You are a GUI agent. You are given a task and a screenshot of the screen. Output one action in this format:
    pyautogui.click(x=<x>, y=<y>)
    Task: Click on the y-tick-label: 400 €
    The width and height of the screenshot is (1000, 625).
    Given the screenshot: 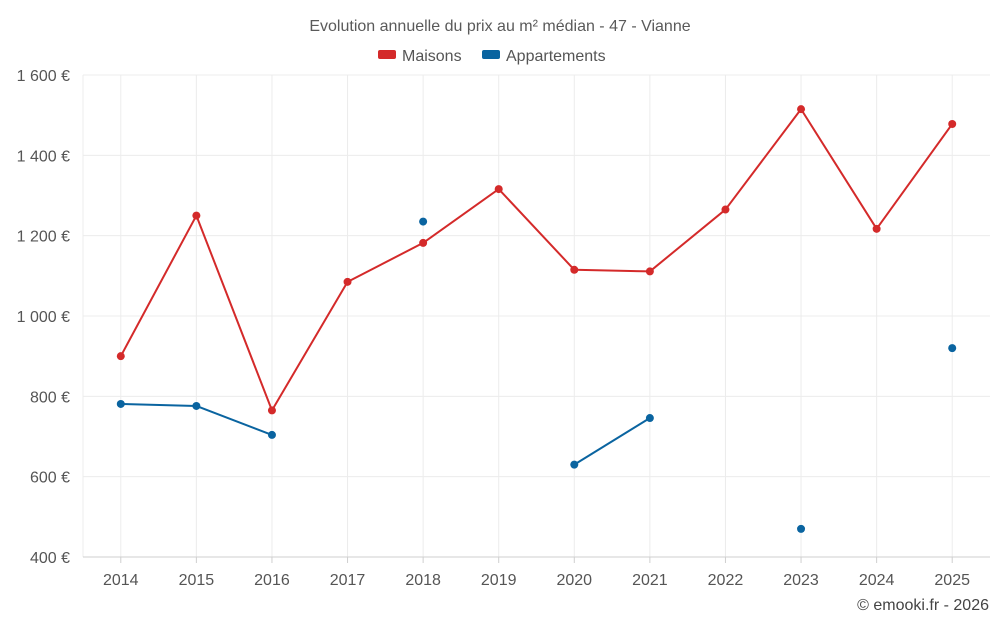 What is the action you would take?
    pyautogui.click(x=50, y=558)
    